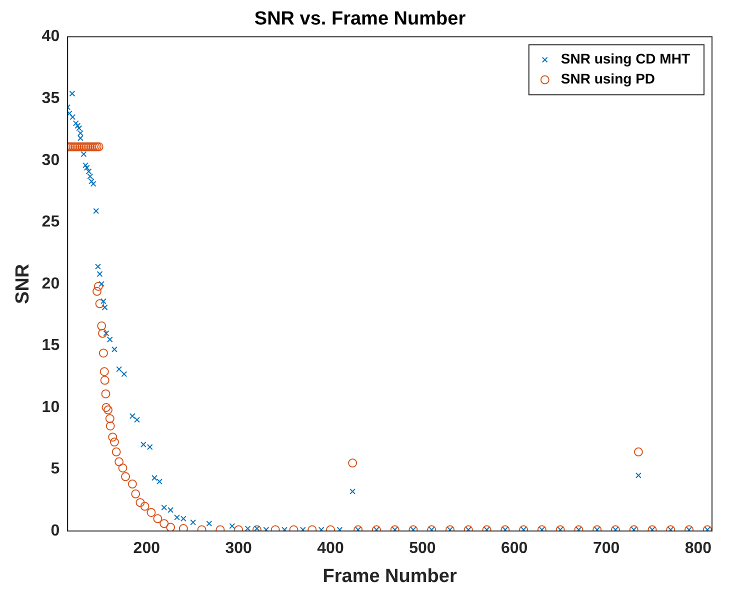 The image size is (732, 600). Describe the element at coordinates (390, 576) in the screenshot. I see `x-axis-title: Frame Number` at that location.